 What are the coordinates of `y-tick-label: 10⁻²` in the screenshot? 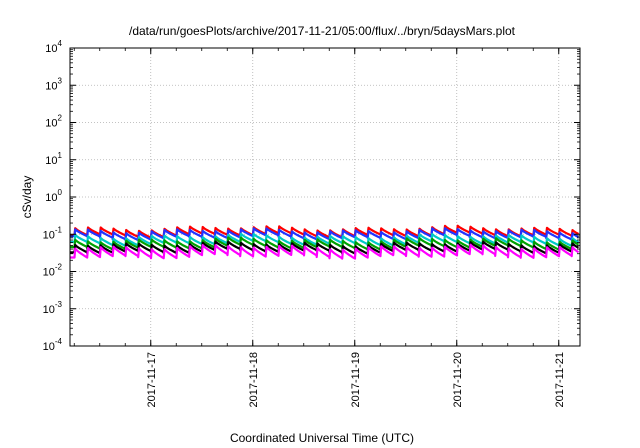 It's located at (53, 271).